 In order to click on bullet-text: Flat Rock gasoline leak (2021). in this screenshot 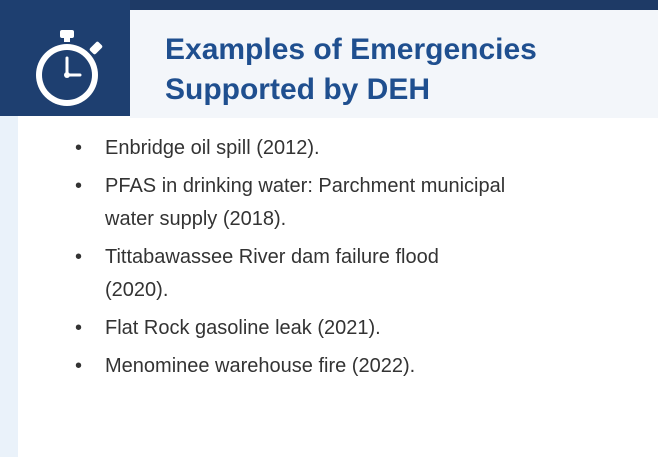, I will do `click(243, 328)`.